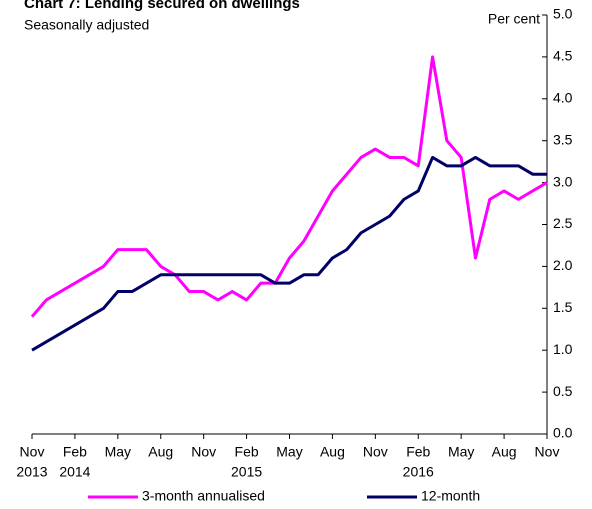 This screenshot has width=592, height=509. What do you see at coordinates (514, 19) in the screenshot?
I see `y-axis-label: Per cent` at bounding box center [514, 19].